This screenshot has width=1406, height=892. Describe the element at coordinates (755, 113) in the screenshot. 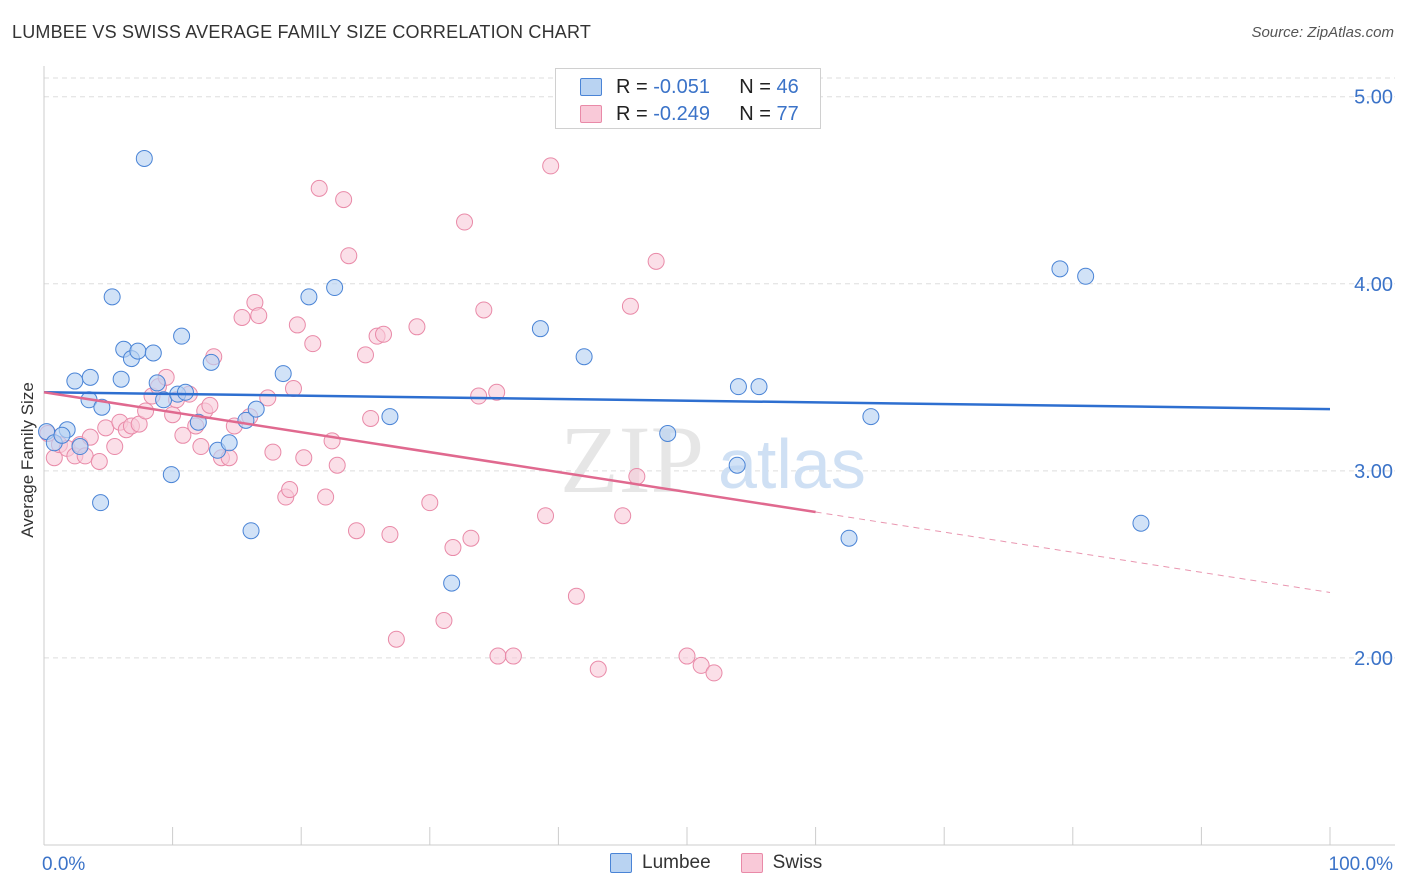

I see `swiss-n-label: N =` at that location.